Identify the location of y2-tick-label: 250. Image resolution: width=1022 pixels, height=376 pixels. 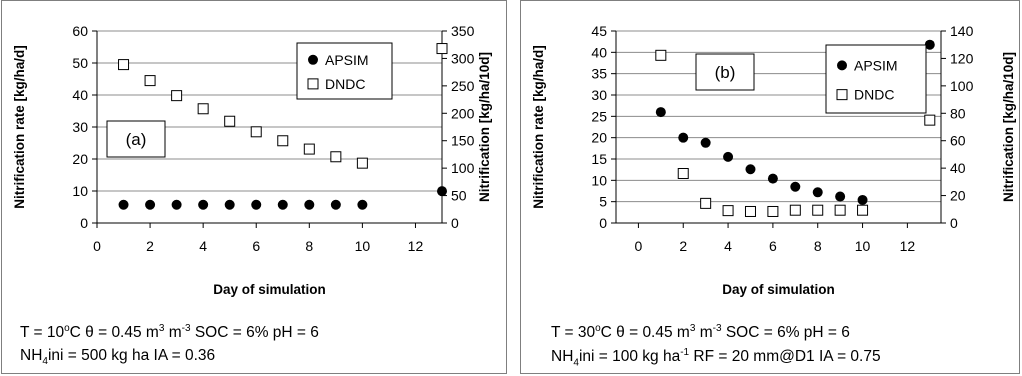
(463, 86).